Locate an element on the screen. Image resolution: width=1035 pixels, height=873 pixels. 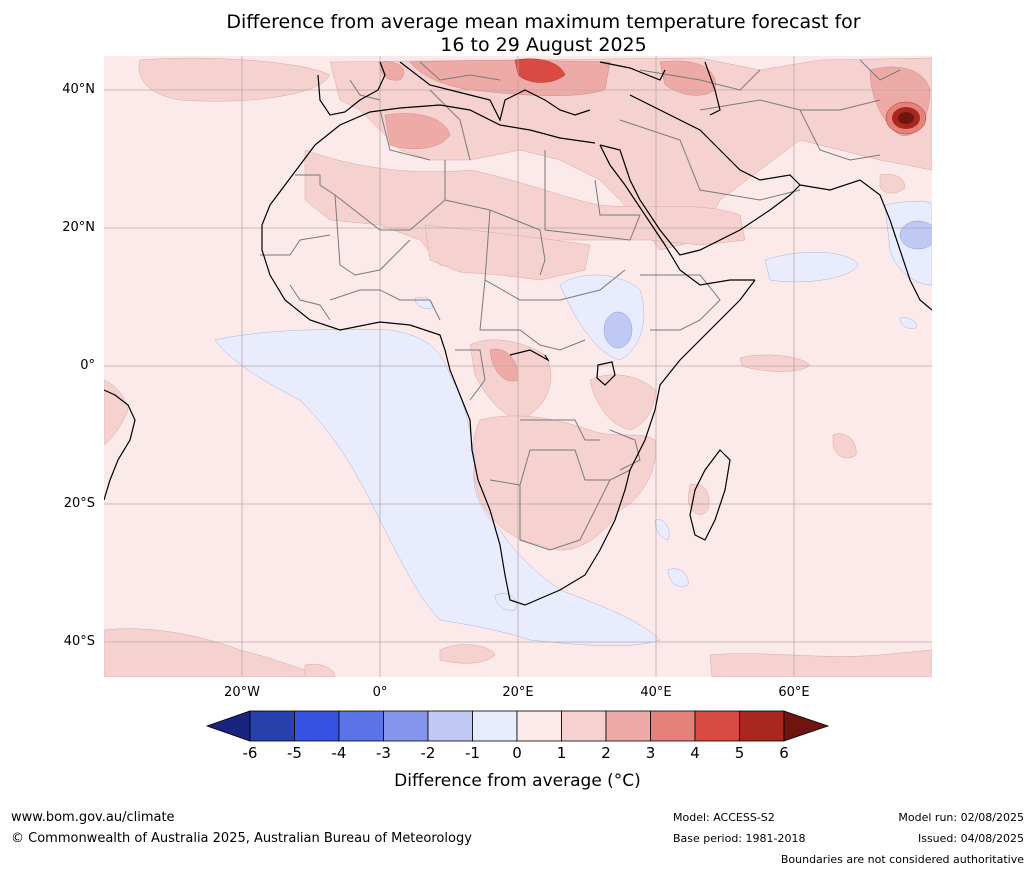
lon-label-0: 0° is located at coordinates (380, 692).